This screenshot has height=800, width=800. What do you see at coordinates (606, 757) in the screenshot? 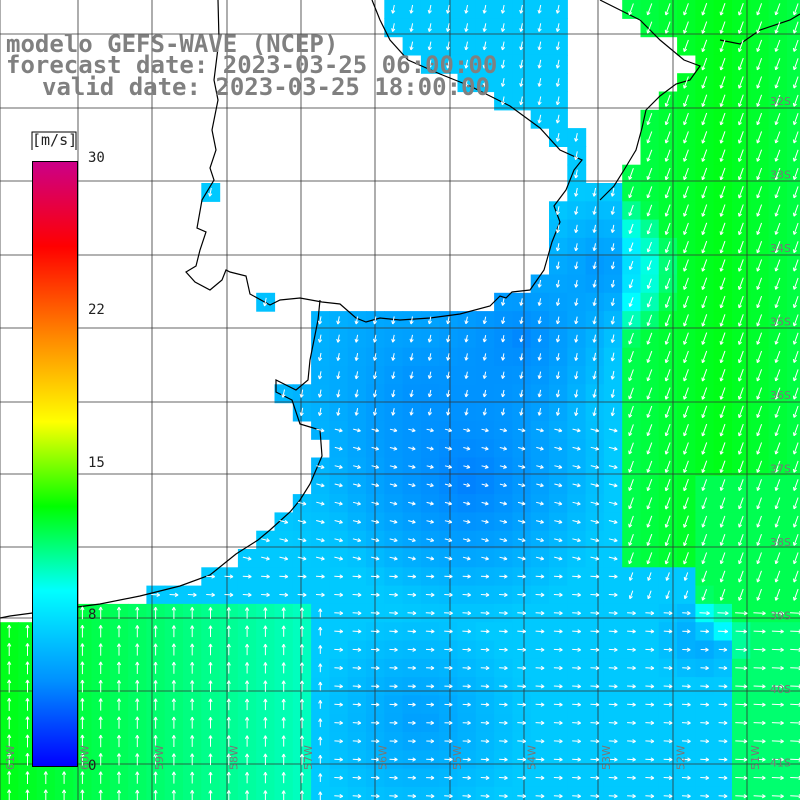
I see `longitude-label: 53W` at bounding box center [606, 757].